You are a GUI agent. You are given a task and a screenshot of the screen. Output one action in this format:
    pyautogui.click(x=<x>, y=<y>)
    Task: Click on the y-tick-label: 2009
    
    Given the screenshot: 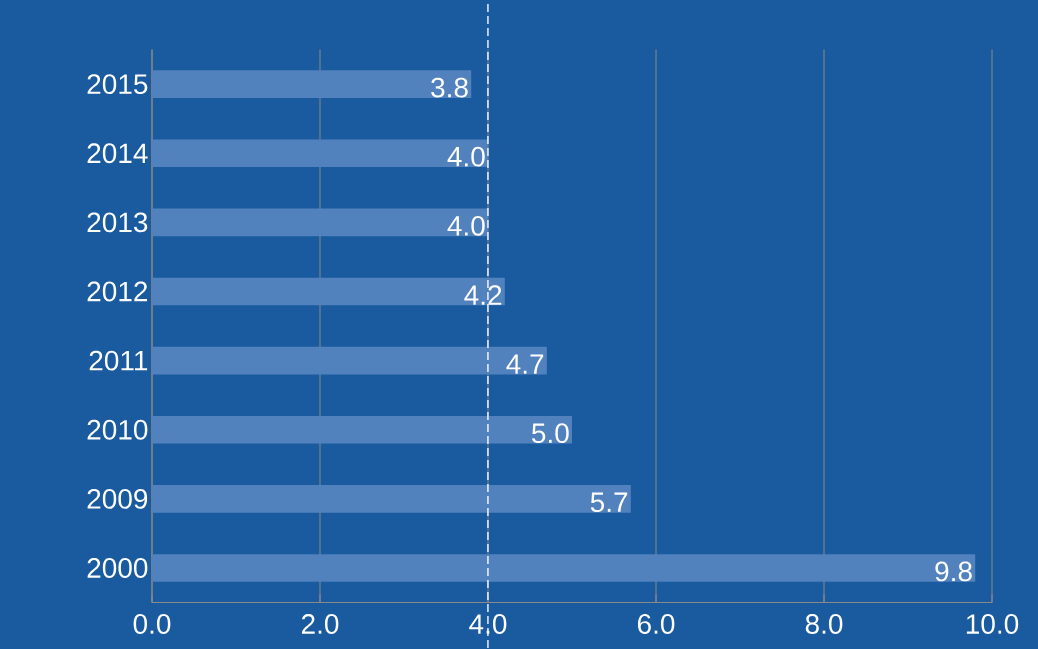 What is the action you would take?
    pyautogui.click(x=117, y=498)
    